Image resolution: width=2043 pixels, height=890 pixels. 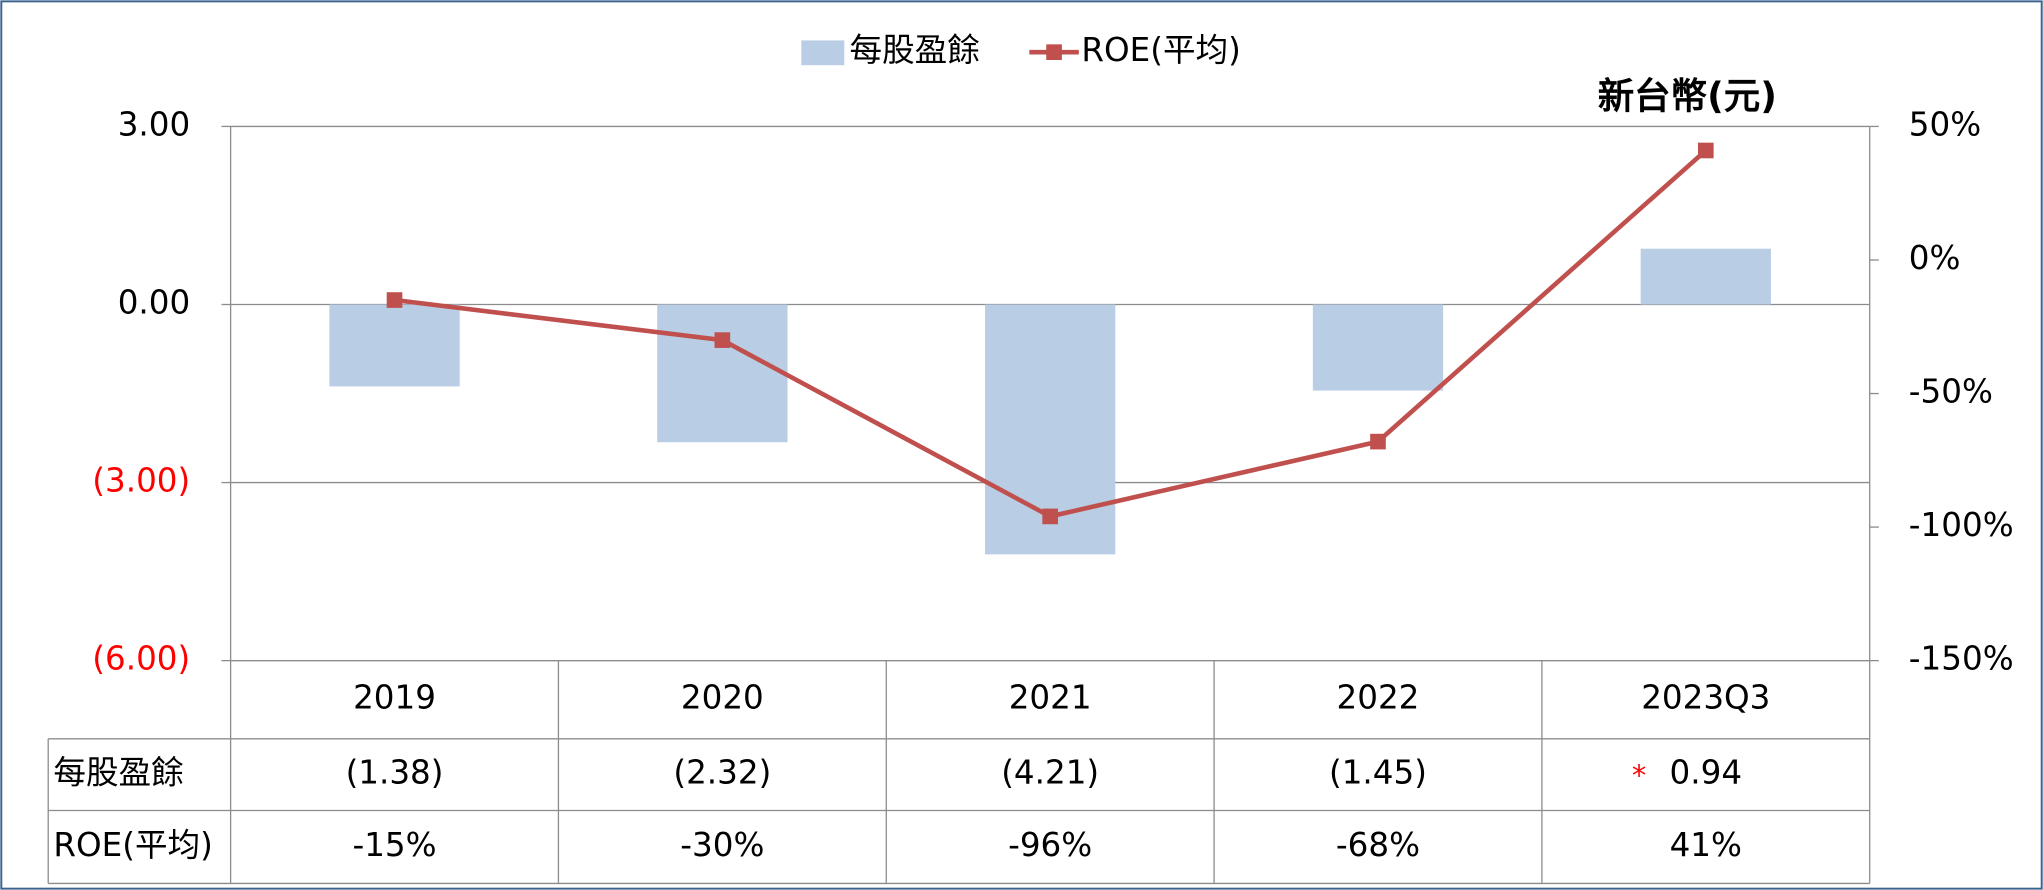 What do you see at coordinates (1945, 124) in the screenshot?
I see `y2-tick-label: 50%` at bounding box center [1945, 124].